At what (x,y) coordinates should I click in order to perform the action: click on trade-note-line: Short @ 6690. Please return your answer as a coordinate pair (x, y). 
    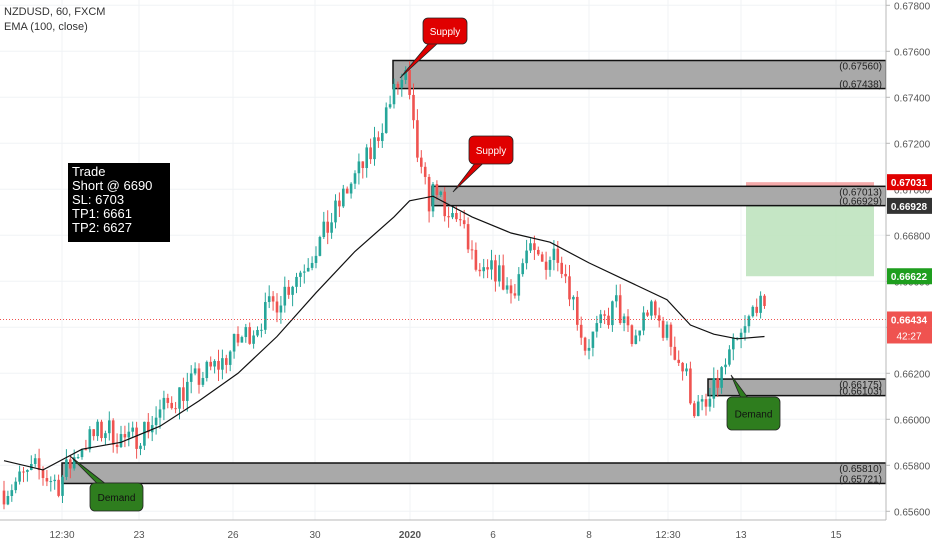
    Looking at the image, I should click on (112, 185).